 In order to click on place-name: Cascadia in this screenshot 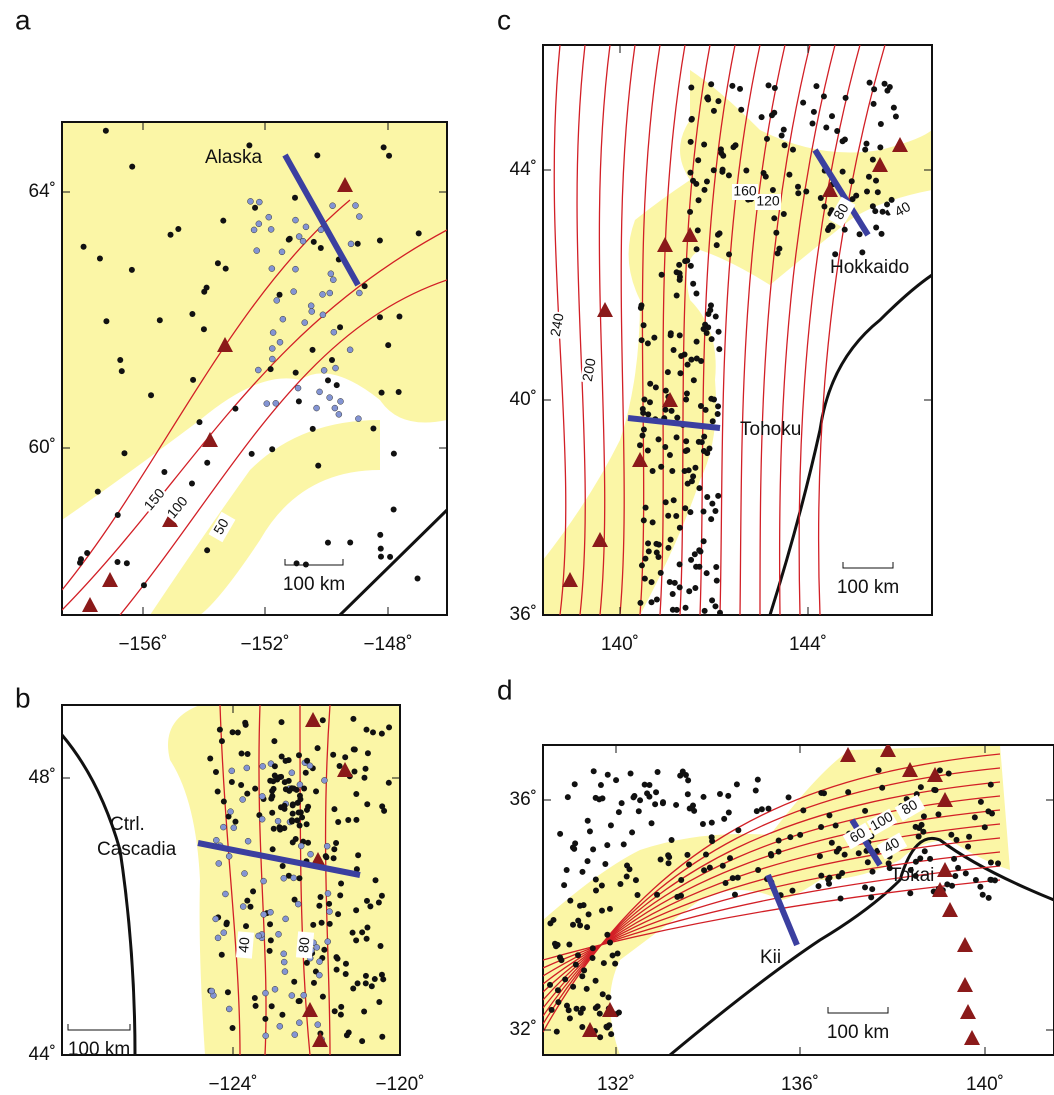, I will do `click(137, 849)`.